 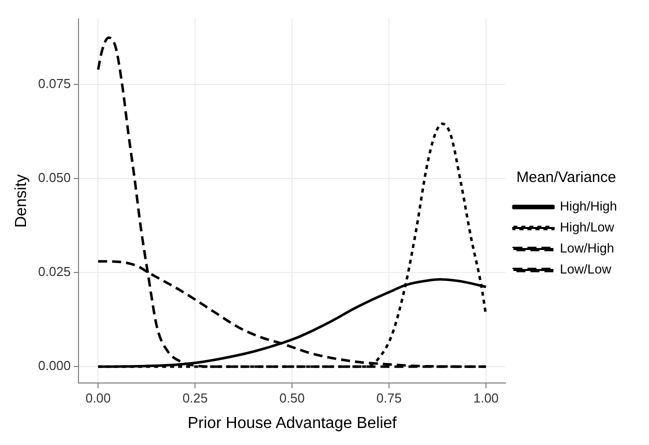 I want to click on legend-label: High/High, so click(x=589, y=206).